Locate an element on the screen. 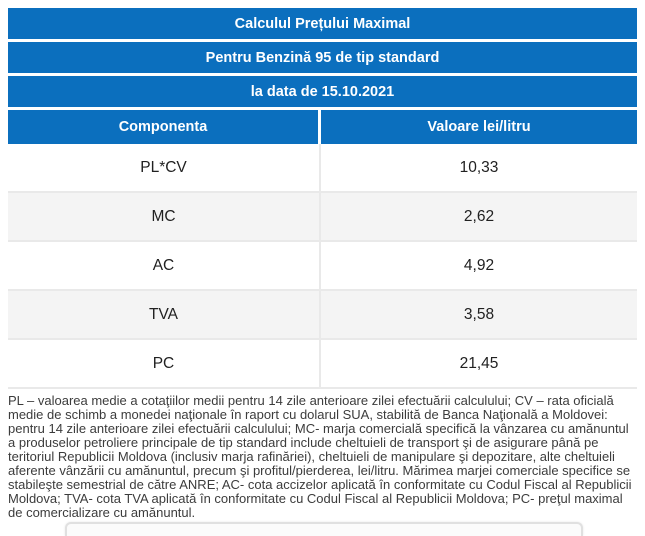 This screenshot has width=645, height=536. value-cell: 3,58 is located at coordinates (479, 315).